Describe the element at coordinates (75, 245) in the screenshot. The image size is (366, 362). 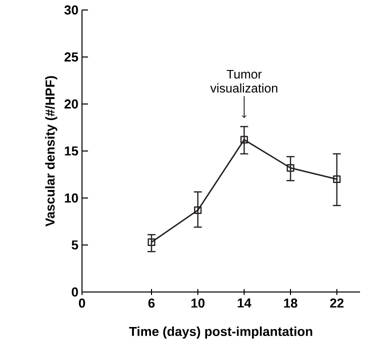
I see `y-tick-label: 5` at that location.